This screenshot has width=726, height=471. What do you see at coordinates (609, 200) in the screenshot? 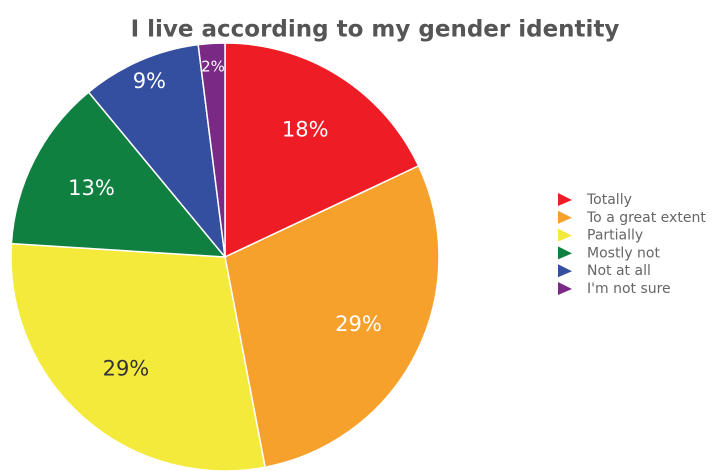
I see `legend-label: Totally` at bounding box center [609, 200].